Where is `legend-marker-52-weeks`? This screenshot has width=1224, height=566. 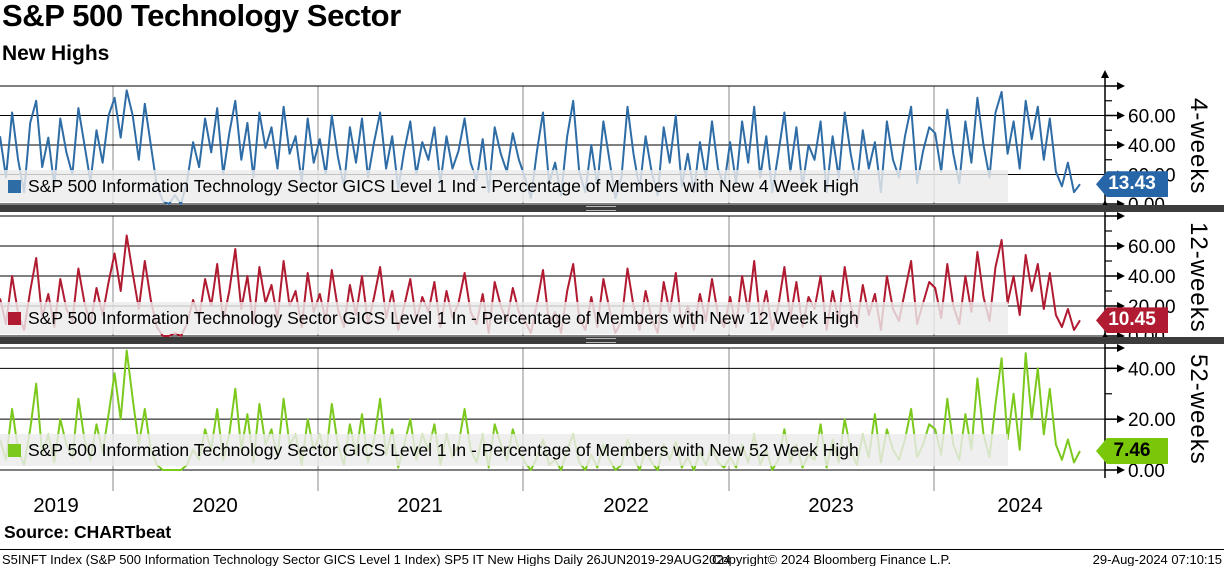 legend-marker-52-weeks is located at coordinates (14, 450).